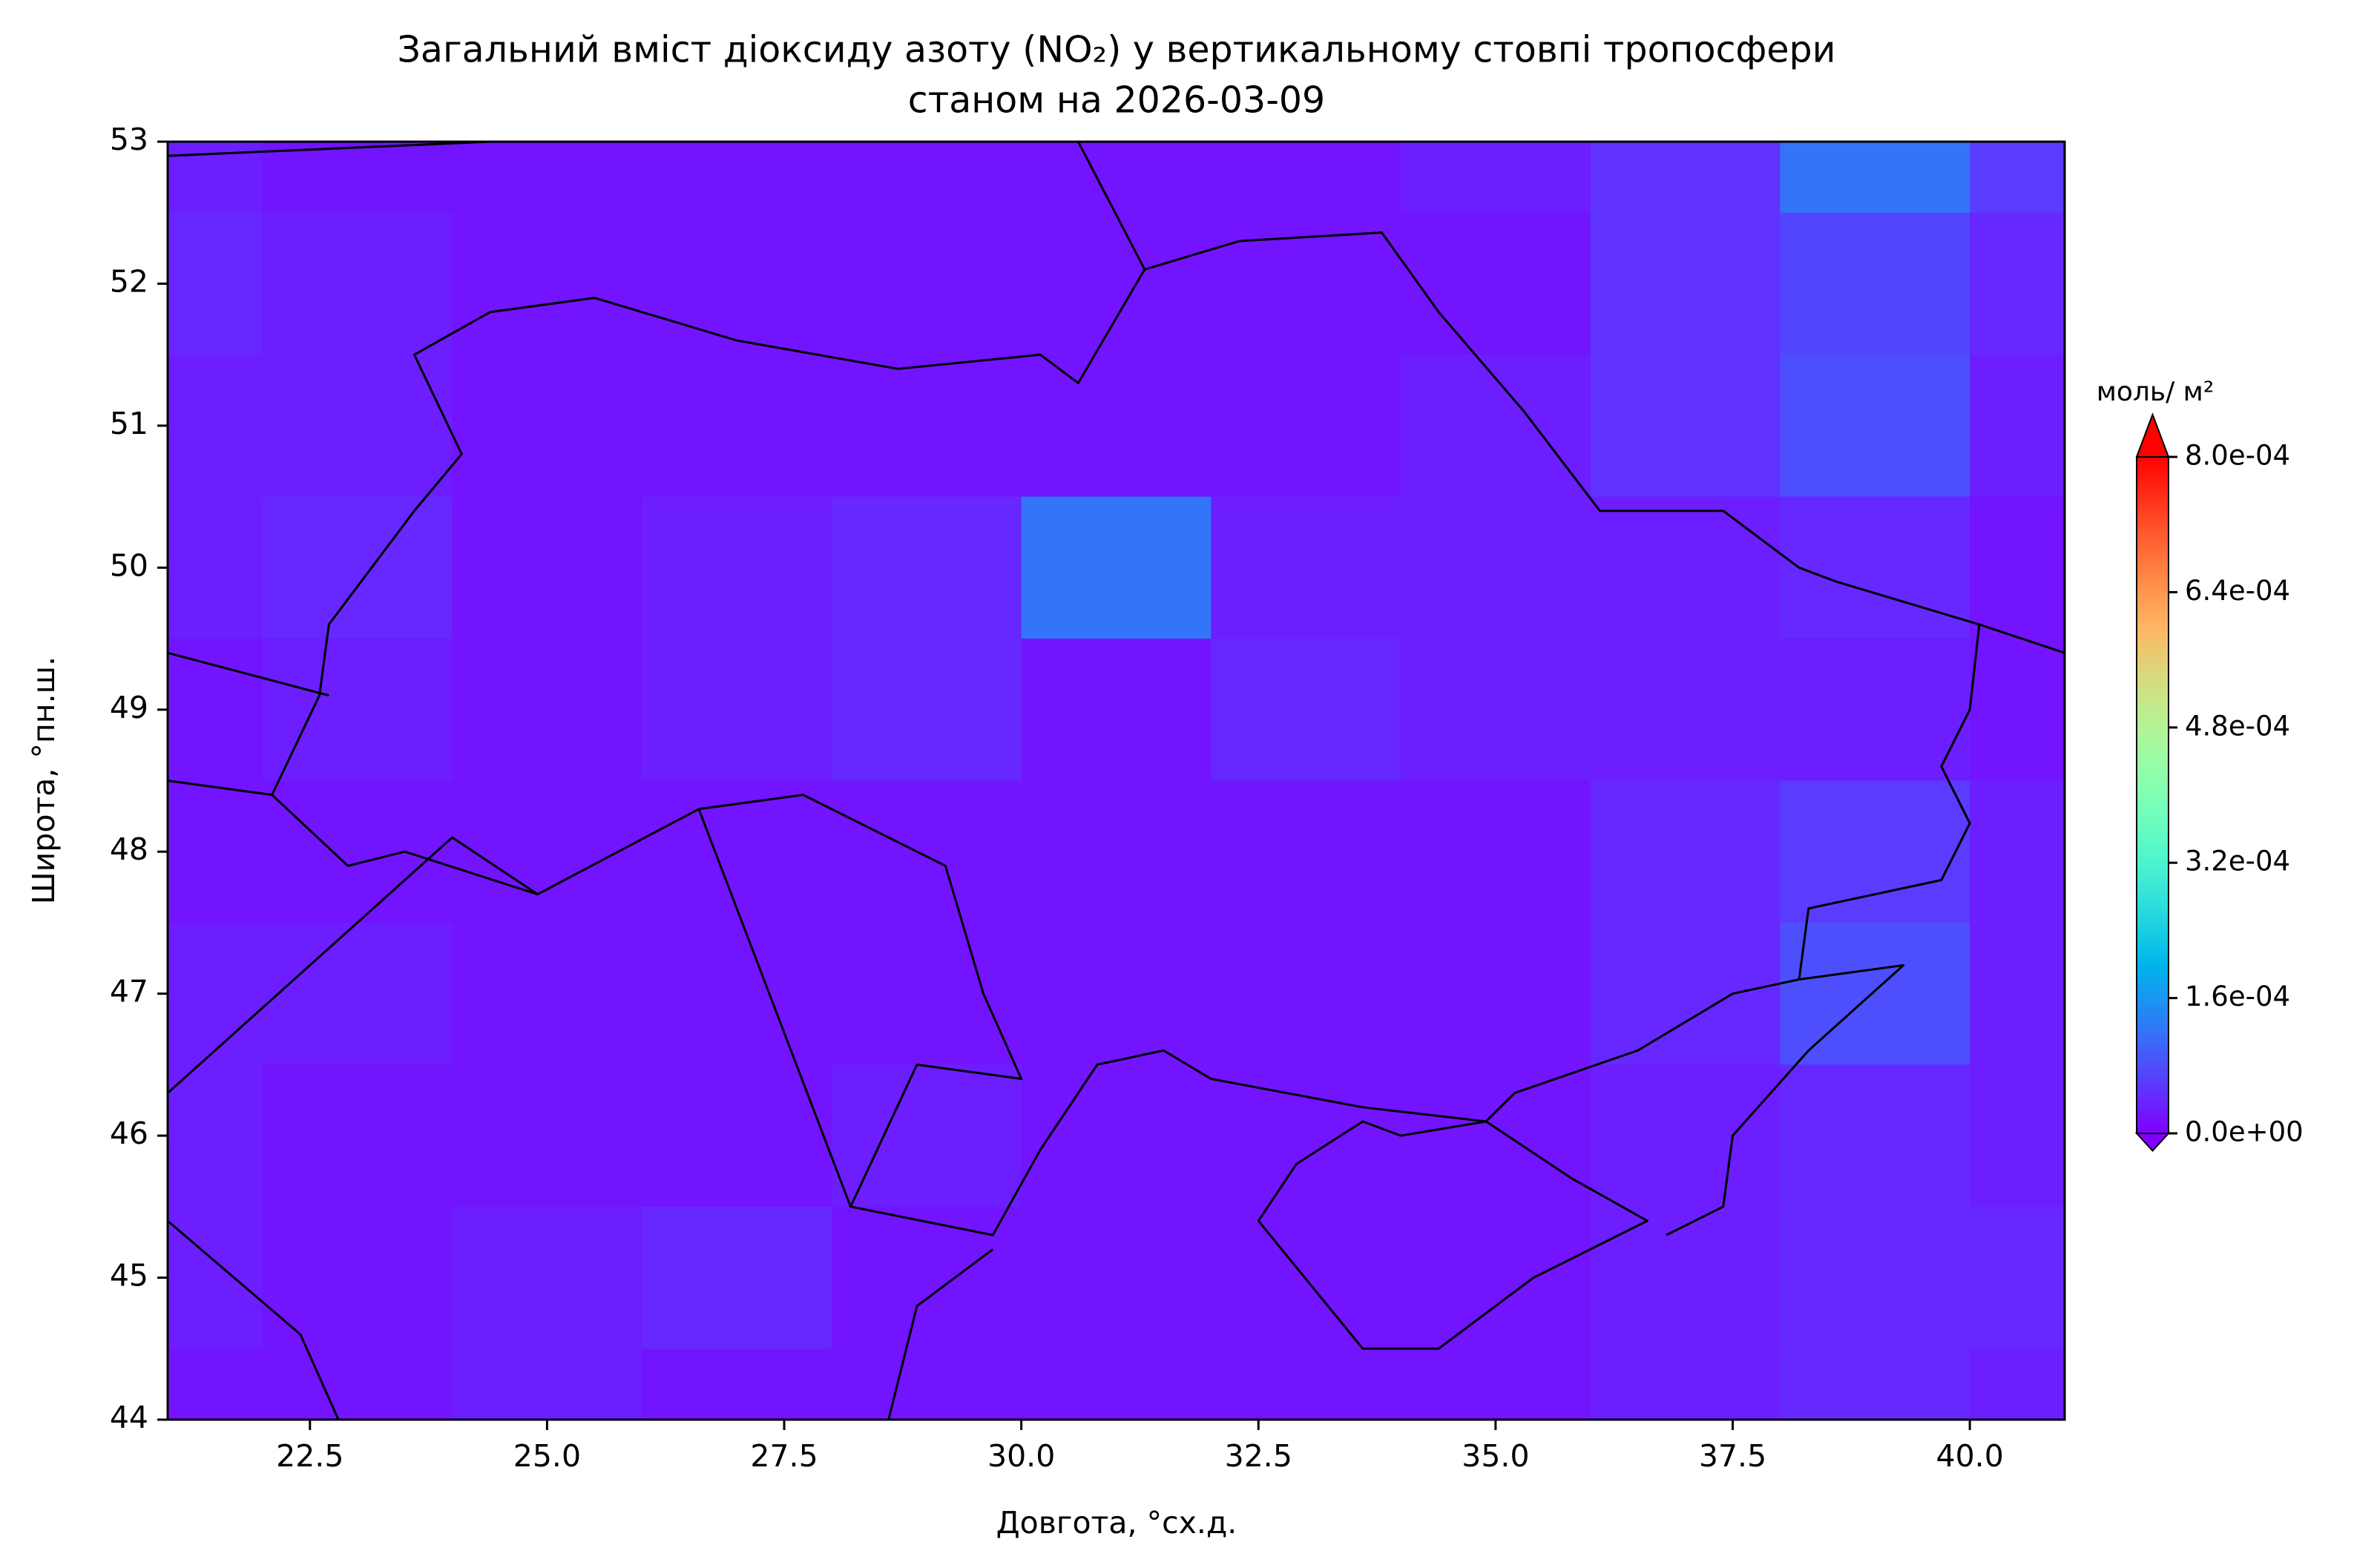  I want to click on x-tick-label: 32.5, so click(1258, 1456).